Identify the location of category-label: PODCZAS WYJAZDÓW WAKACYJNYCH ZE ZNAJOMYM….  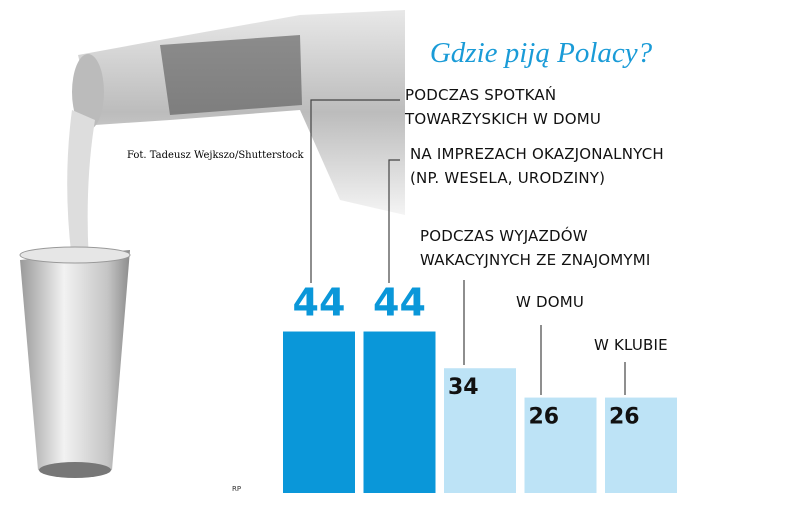
(535, 248).